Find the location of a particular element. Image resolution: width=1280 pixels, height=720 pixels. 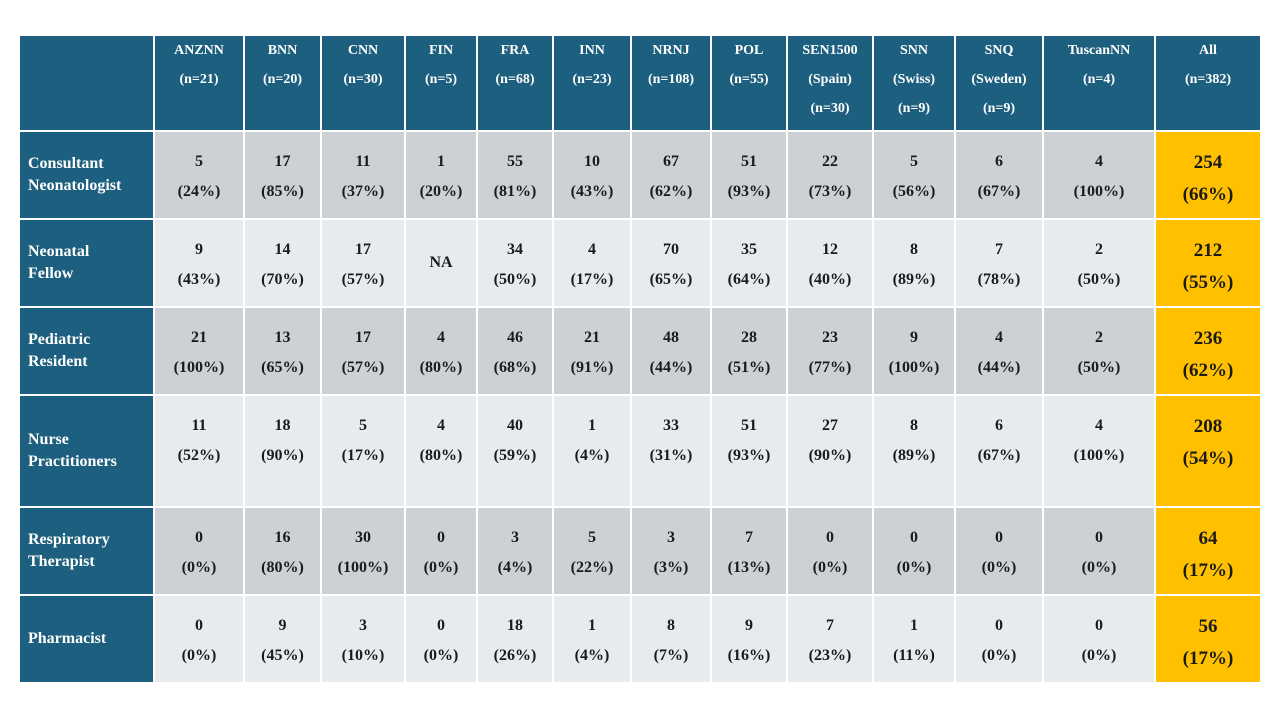

data-cell: 7 (78%) is located at coordinates (999, 263).